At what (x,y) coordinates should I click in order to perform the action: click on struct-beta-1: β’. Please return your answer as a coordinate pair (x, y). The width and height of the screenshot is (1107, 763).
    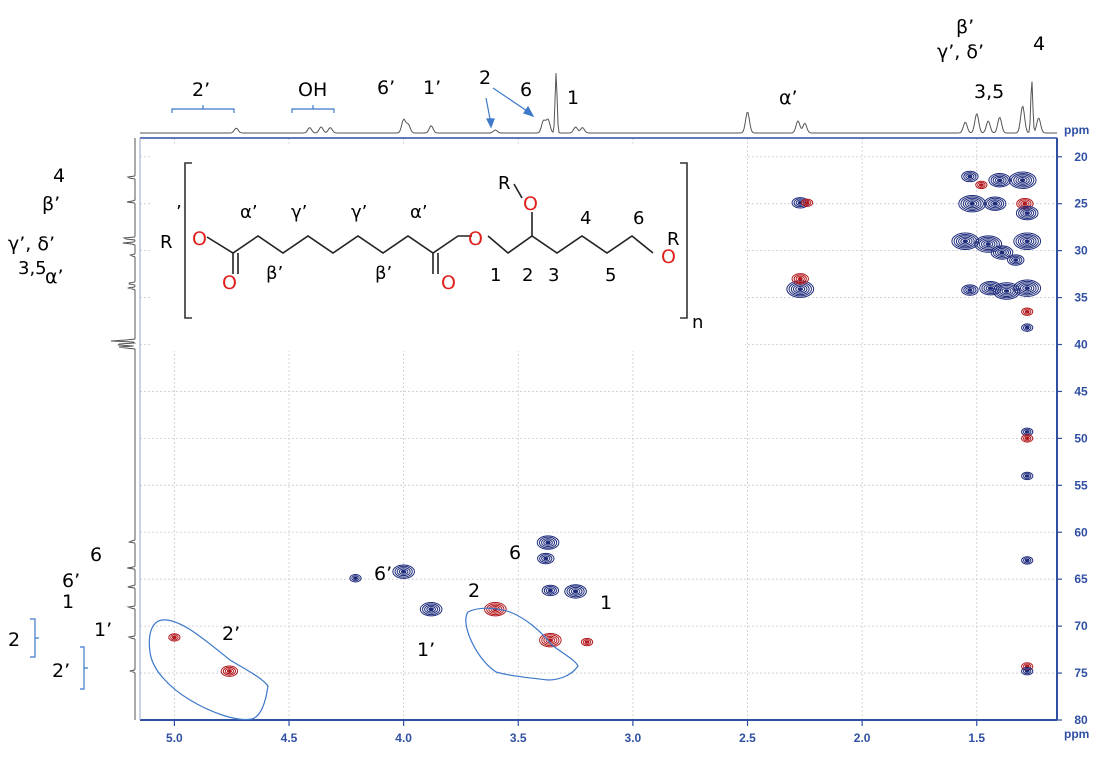
    Looking at the image, I should click on (274, 273).